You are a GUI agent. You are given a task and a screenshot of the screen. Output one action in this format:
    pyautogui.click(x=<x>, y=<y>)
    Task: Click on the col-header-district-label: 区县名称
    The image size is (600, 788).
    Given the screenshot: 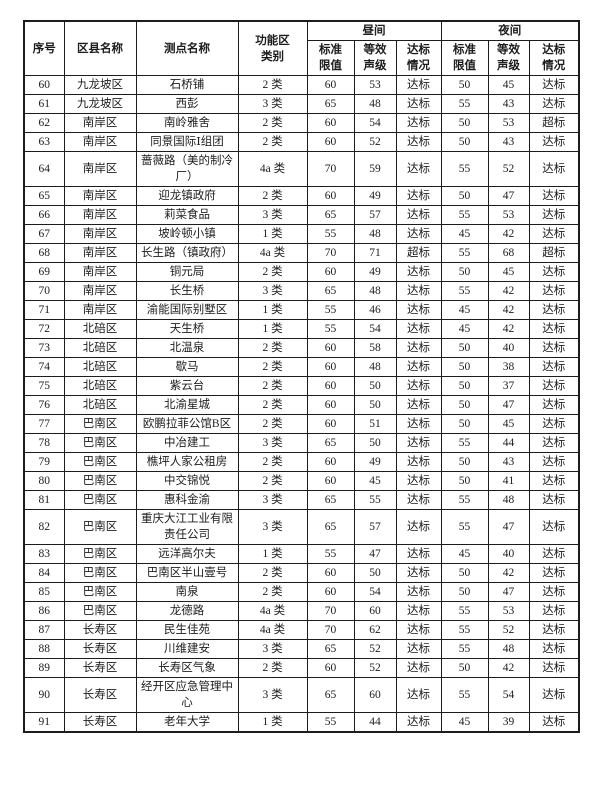 What is the action you would take?
    pyautogui.click(x=100, y=48)
    